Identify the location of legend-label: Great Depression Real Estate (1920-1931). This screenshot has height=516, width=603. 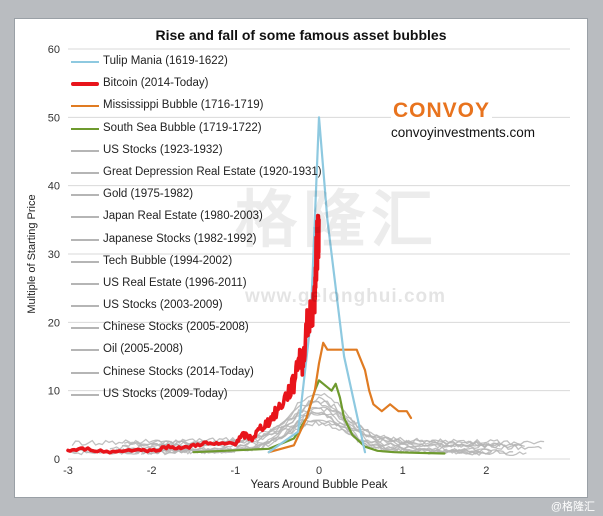
(212, 171).